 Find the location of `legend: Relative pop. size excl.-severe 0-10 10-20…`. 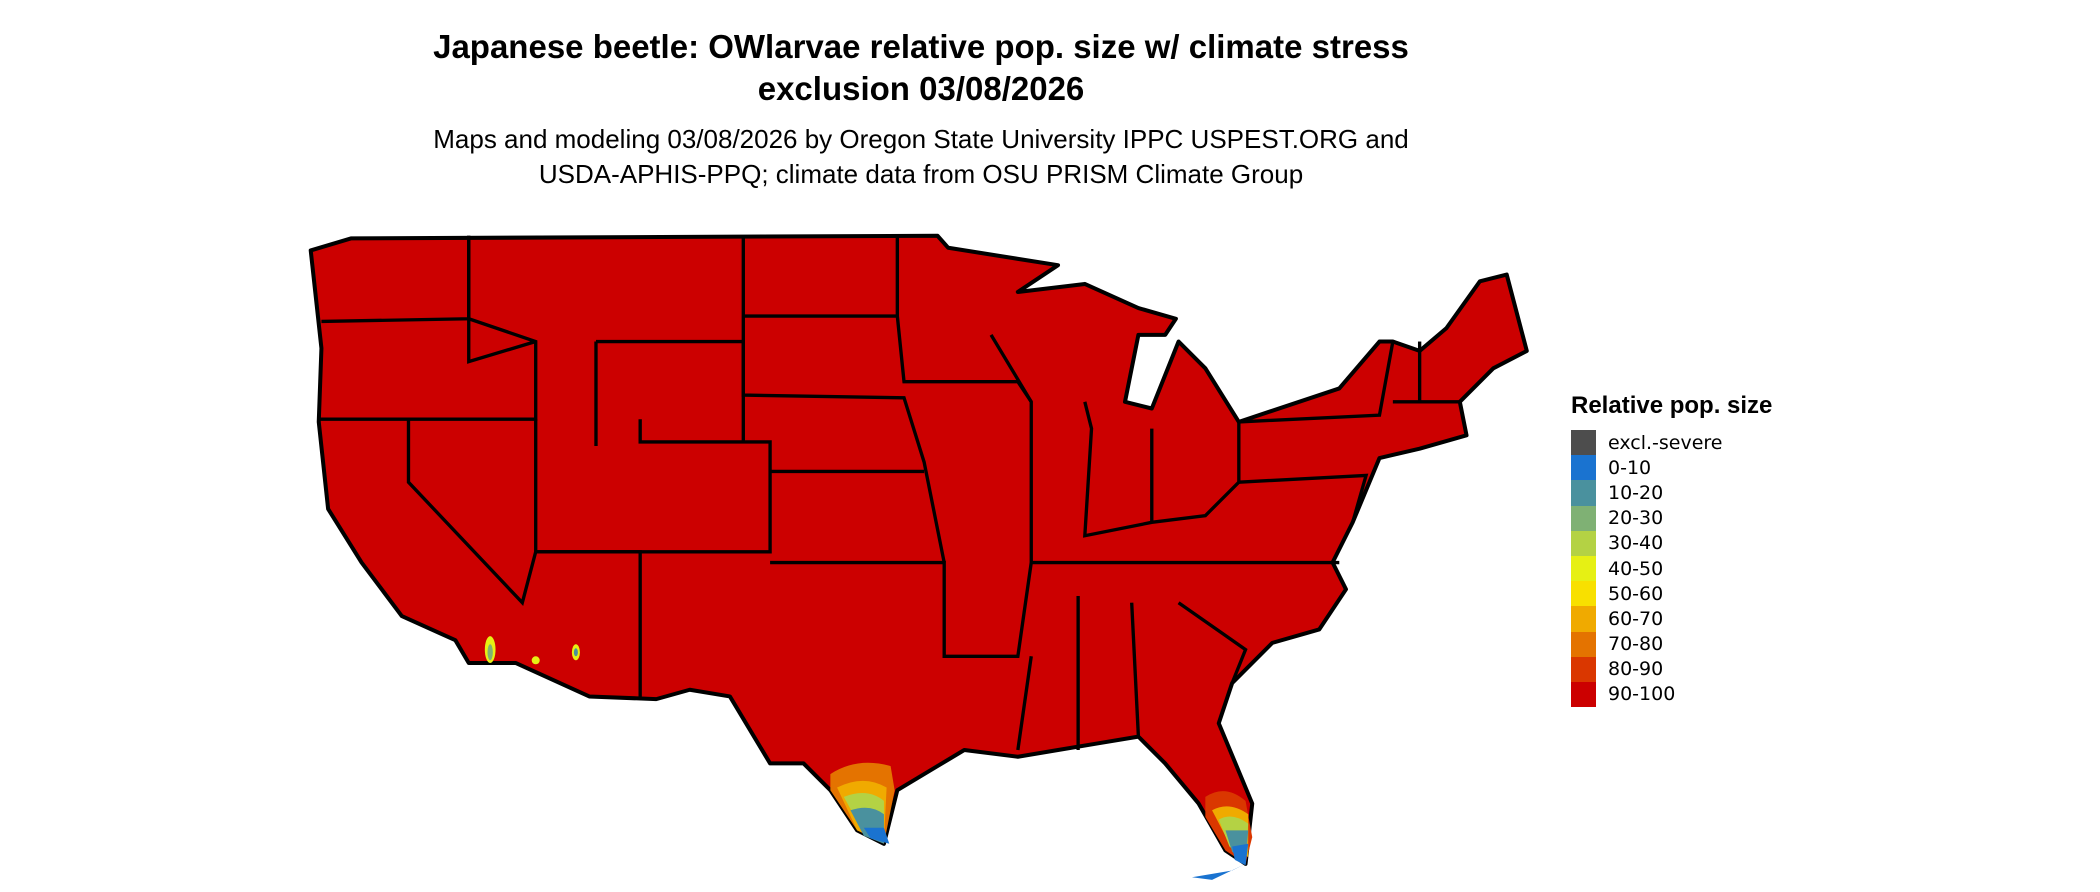

legend: Relative pop. size excl.-severe 0-10 10-20… is located at coordinates (1672, 550).